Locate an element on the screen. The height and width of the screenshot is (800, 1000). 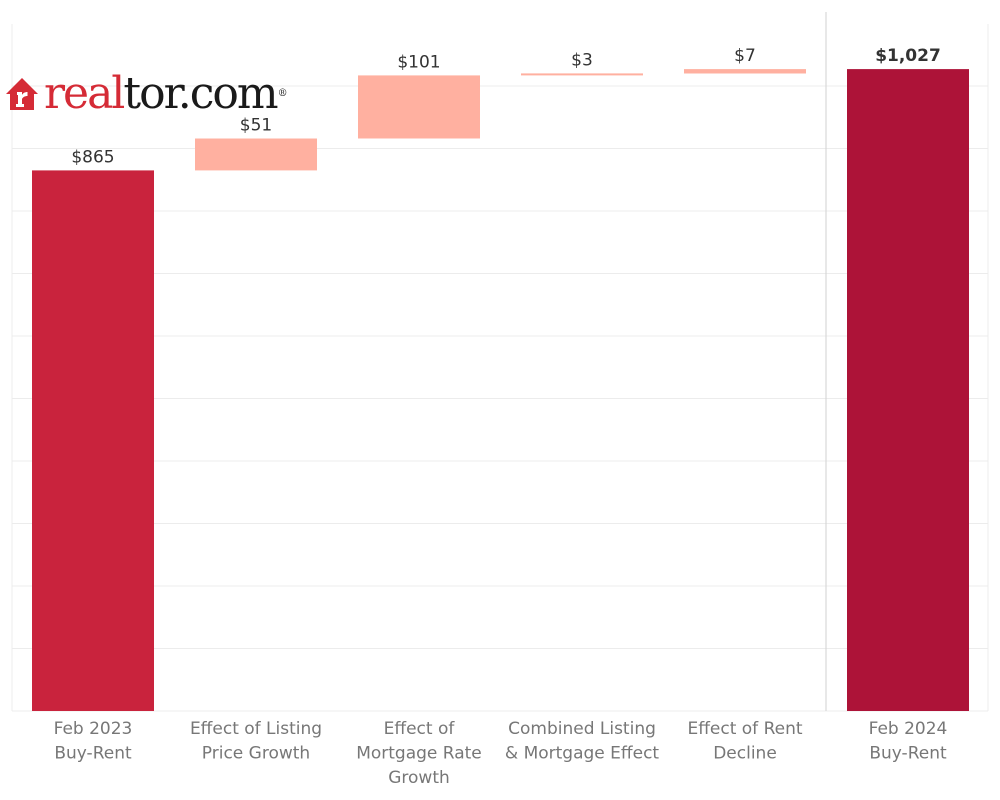
house-icon is located at coordinates (22, 94).